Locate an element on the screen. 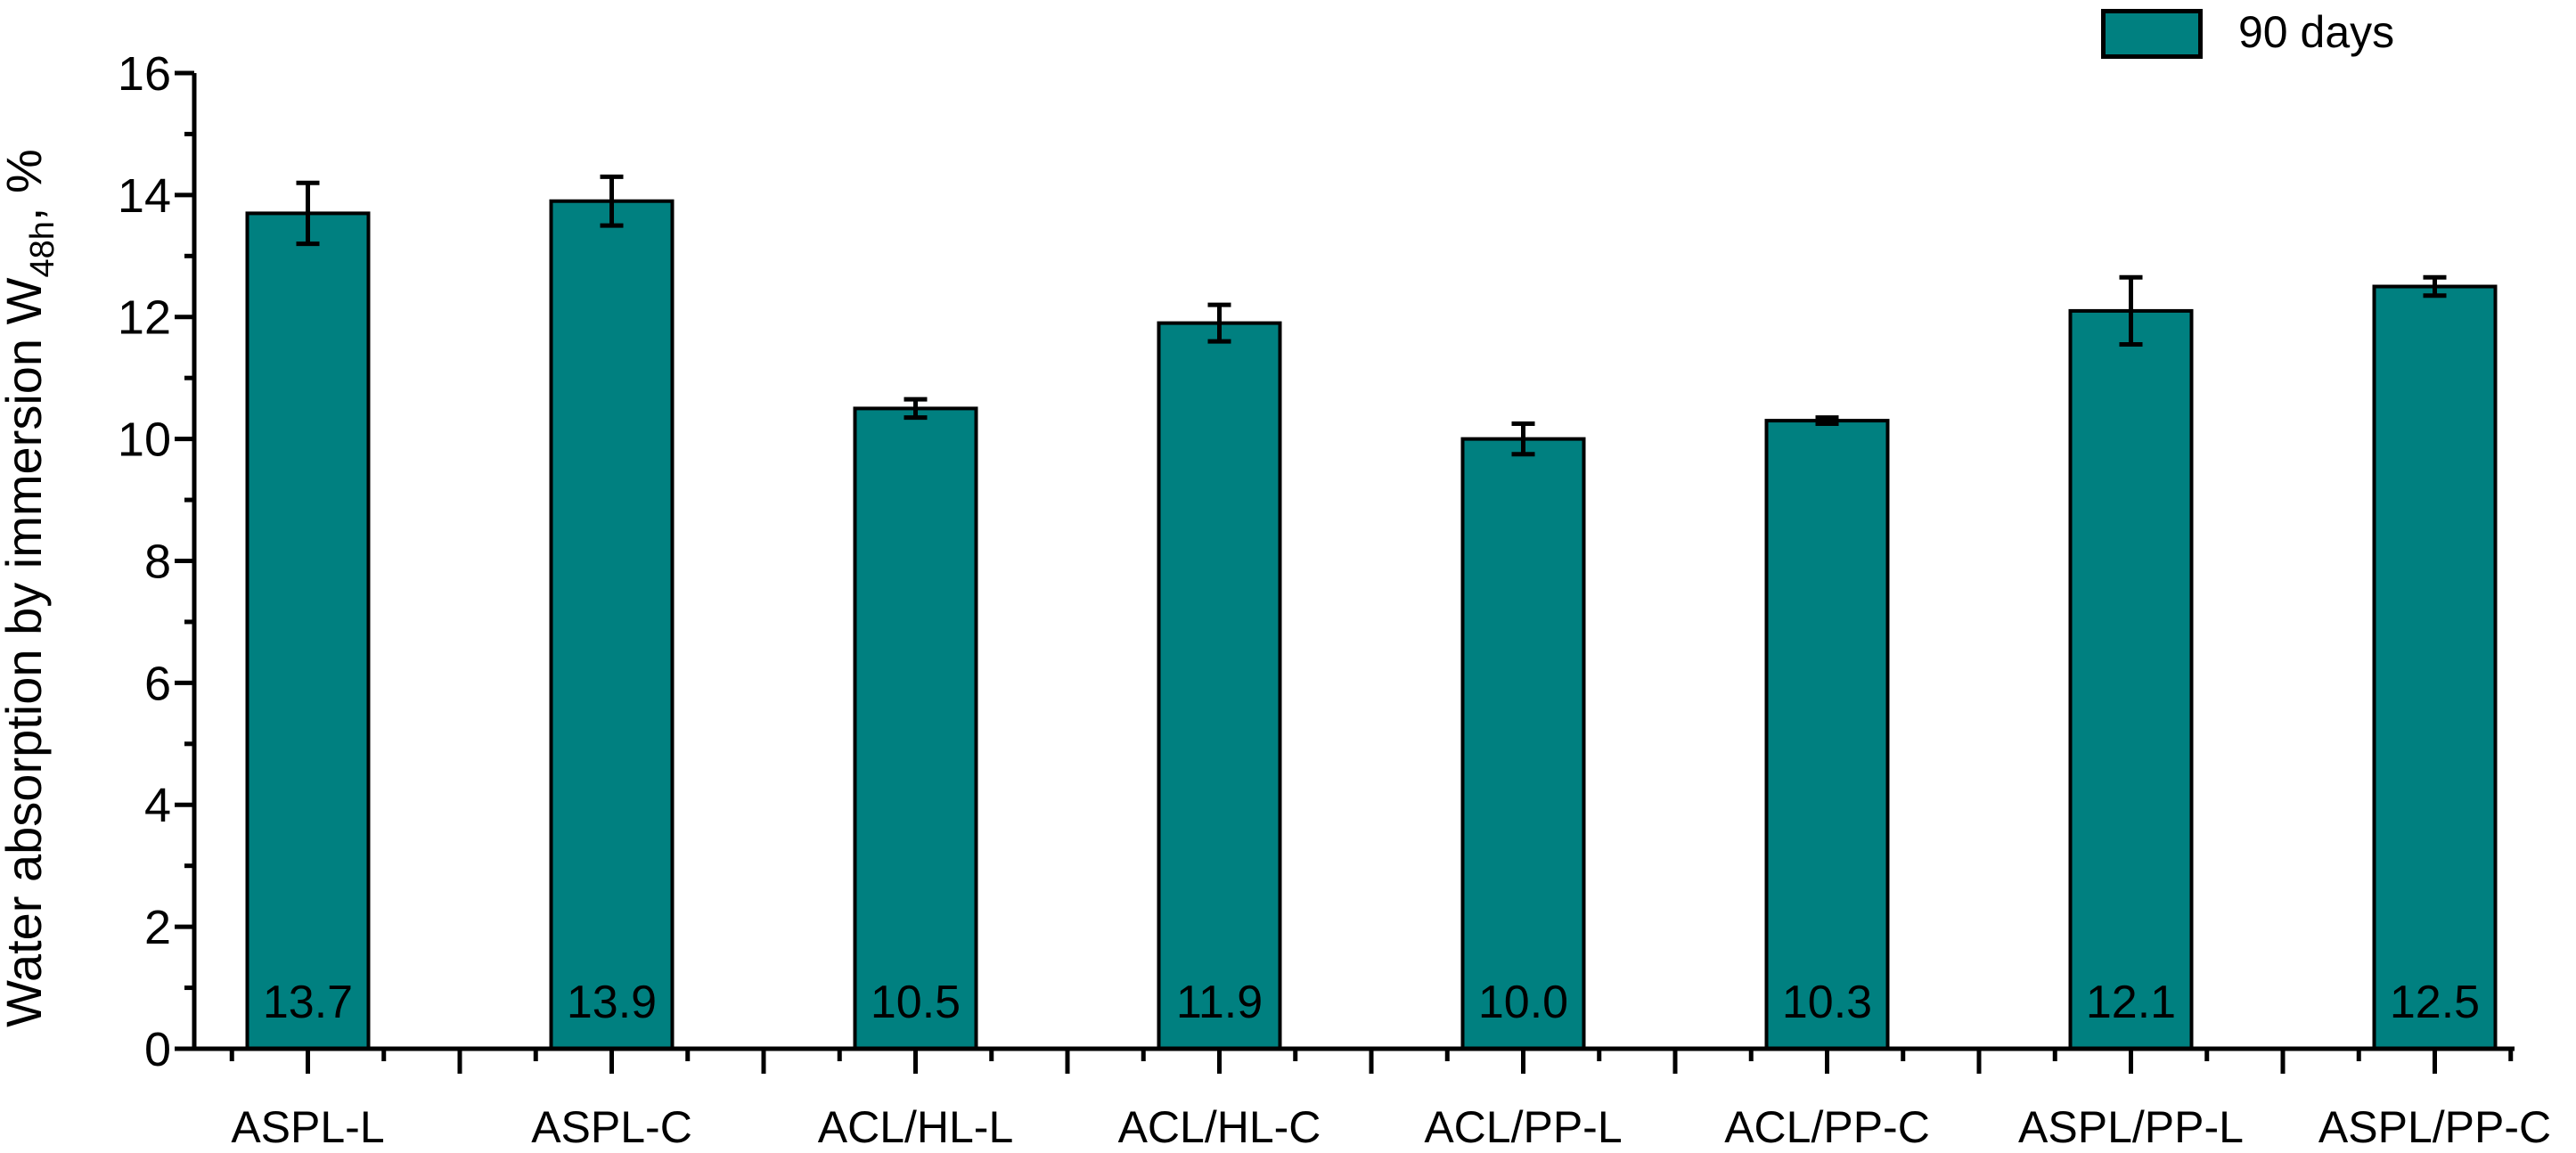 Image resolution: width=2576 pixels, height=1153 pixels. legend-swatch is located at coordinates (2152, 34).